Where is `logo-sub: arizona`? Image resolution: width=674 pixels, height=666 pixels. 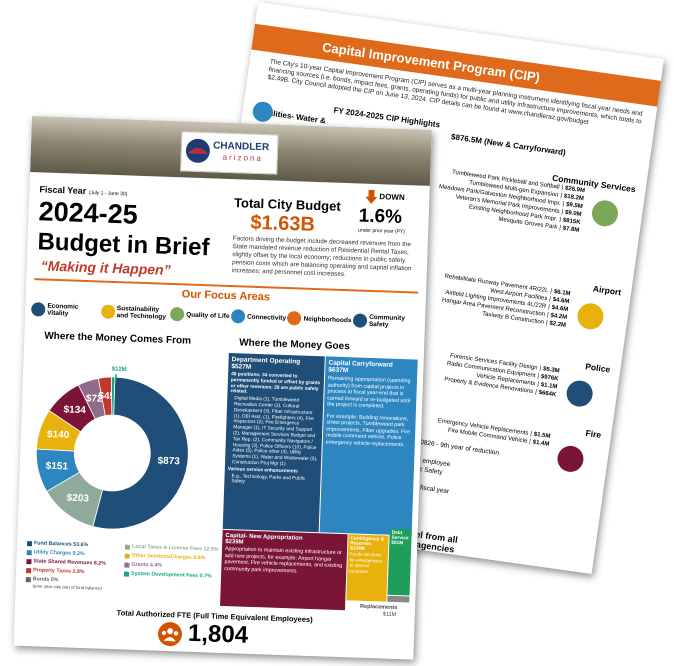
logo-sub: arizona is located at coordinates (243, 158).